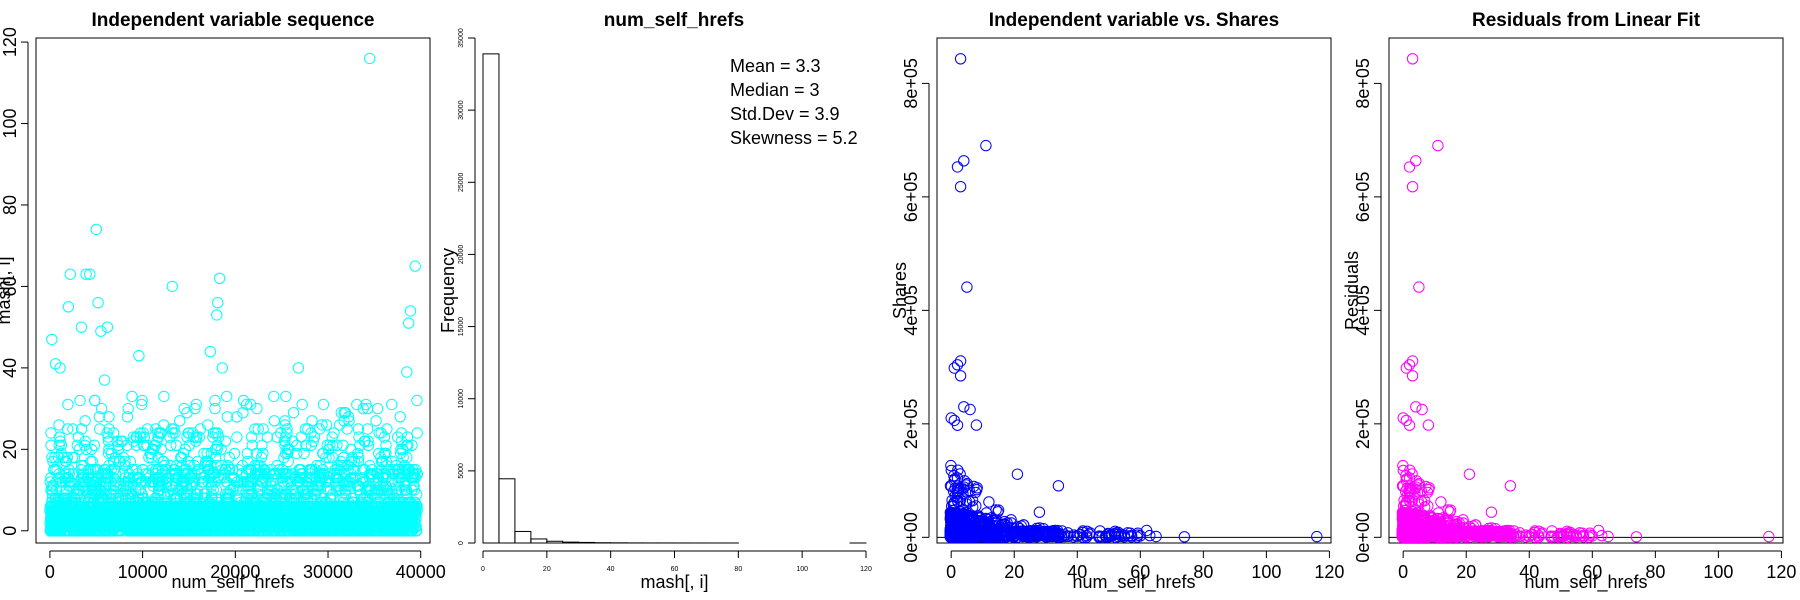 This screenshot has height=600, width=1800. Describe the element at coordinates (775, 66) in the screenshot. I see `stat-line: Mean = 3.3` at that location.